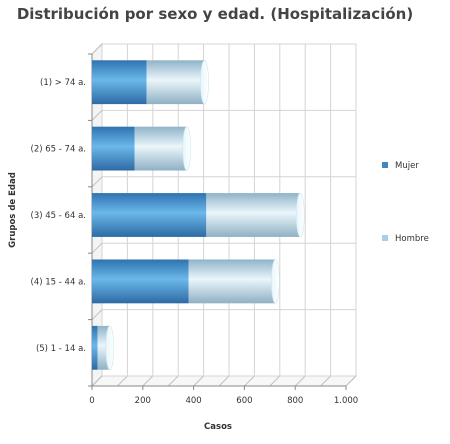  What do you see at coordinates (412, 239) in the screenshot?
I see `legend-label-hombre: Hombre` at bounding box center [412, 239].